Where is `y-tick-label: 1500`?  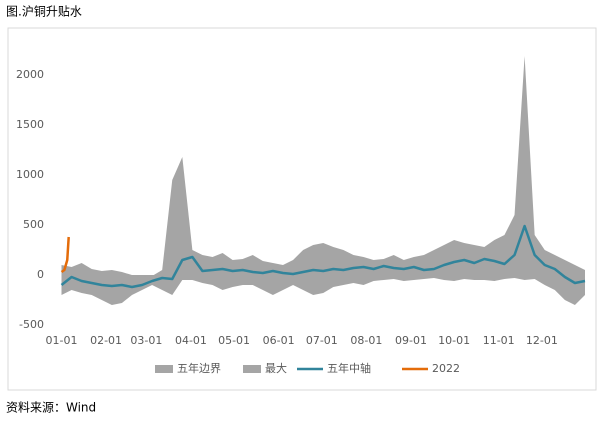
y-tick-label: 1500 is located at coordinates (30, 124).